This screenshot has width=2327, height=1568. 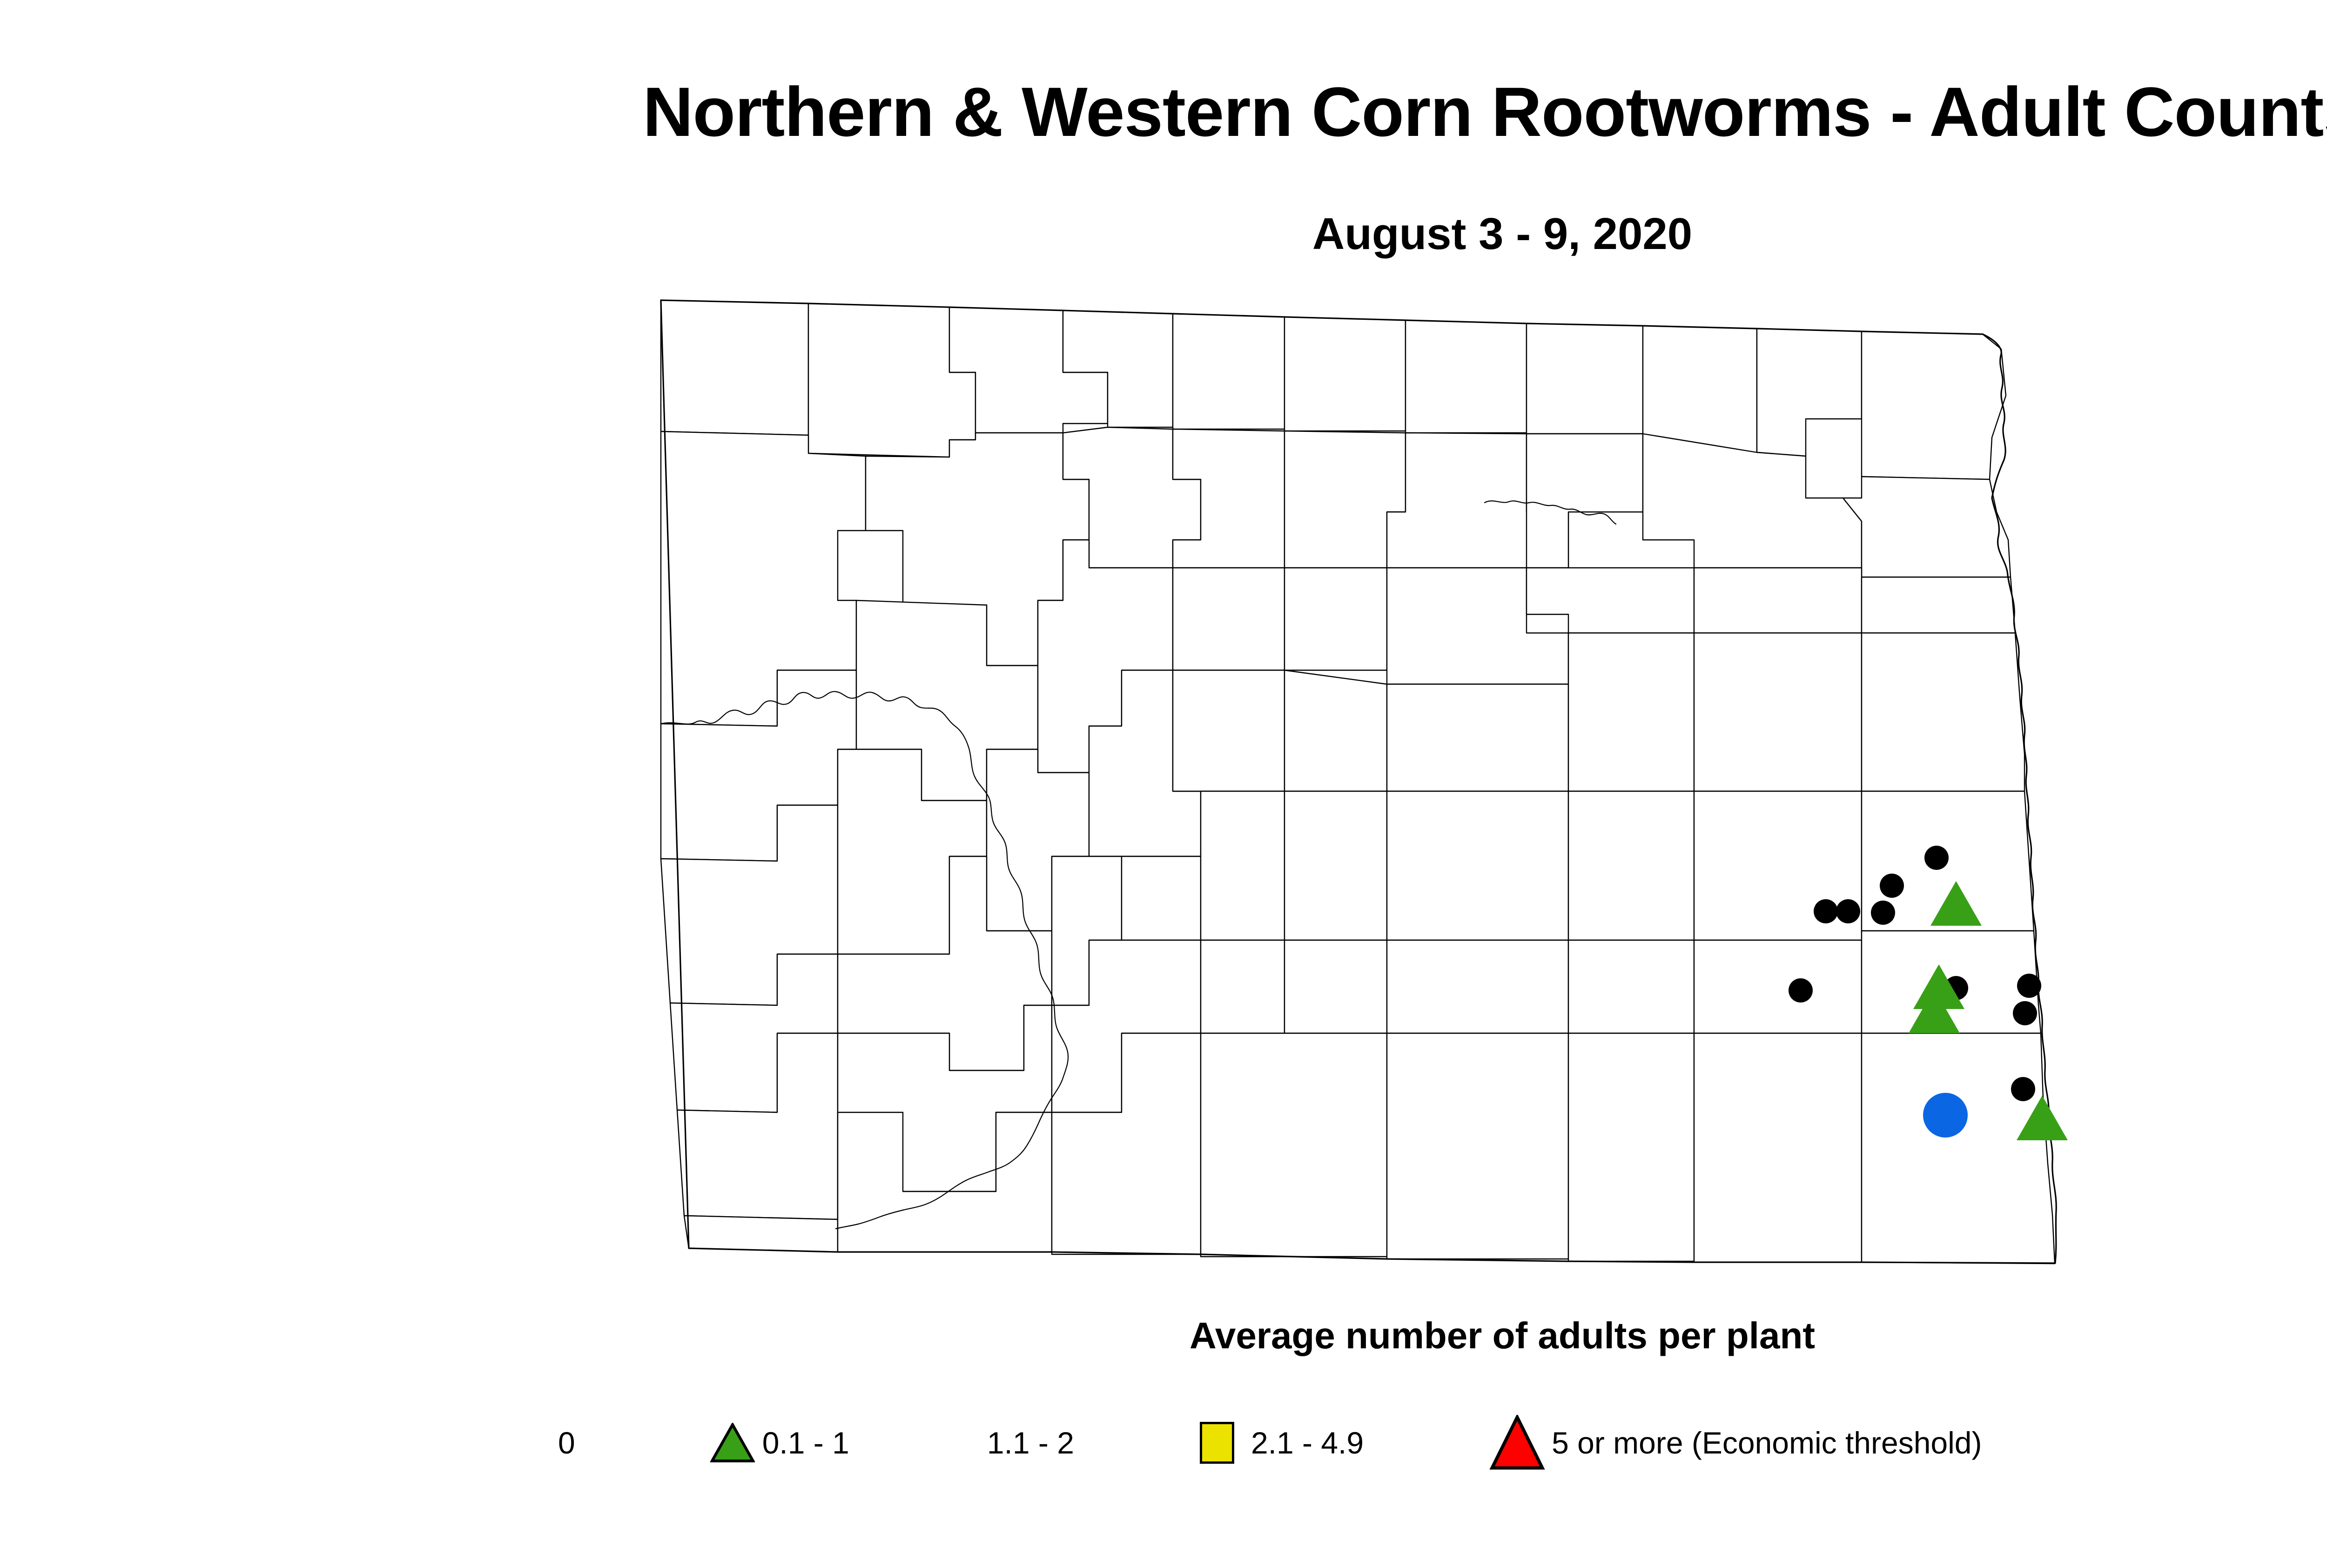 I want to click on legend-item-2: 1.1 - 2, so click(x=1024, y=1442).